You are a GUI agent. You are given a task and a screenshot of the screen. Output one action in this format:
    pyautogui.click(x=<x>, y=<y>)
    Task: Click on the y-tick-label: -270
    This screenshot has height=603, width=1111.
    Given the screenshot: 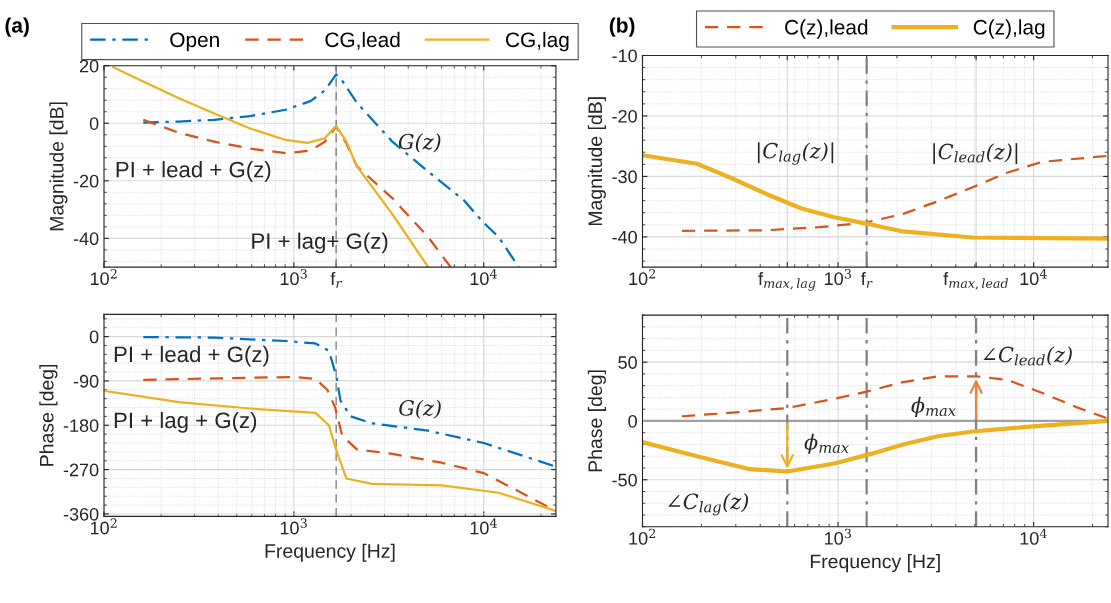 What is the action you would take?
    pyautogui.click(x=81, y=470)
    